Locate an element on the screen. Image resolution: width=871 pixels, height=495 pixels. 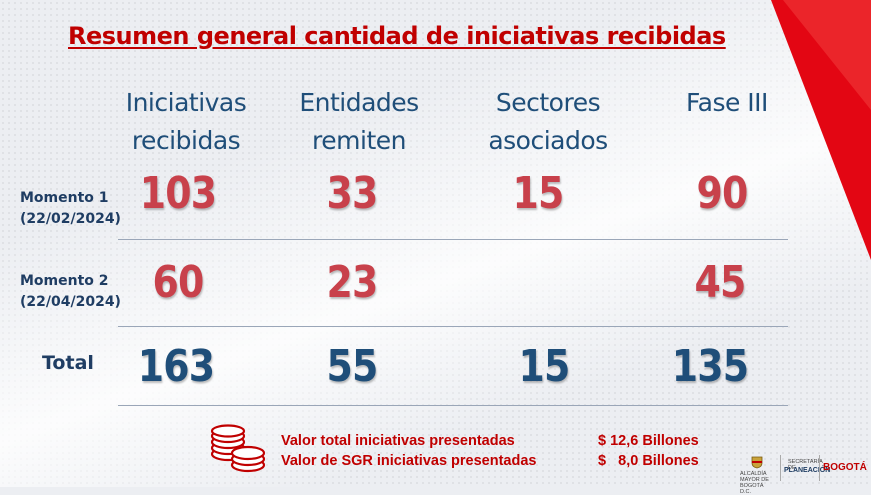
column-header-line: remiten is located at coordinates (359, 140).